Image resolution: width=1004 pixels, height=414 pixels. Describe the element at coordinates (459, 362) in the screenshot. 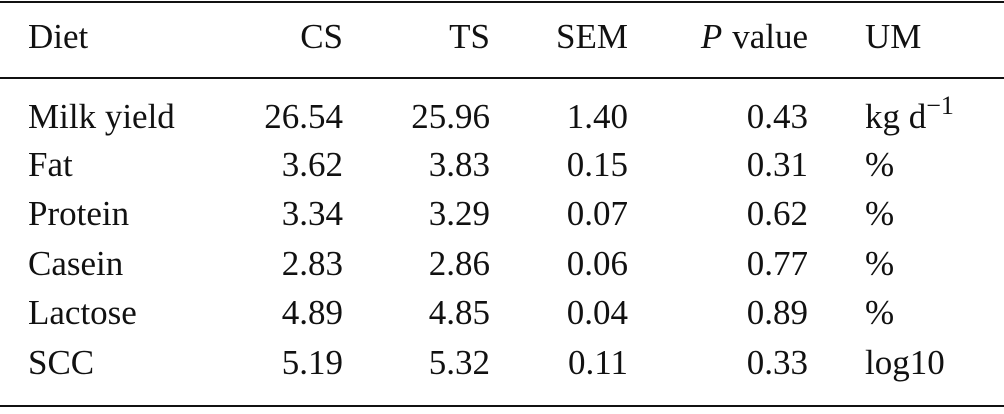

I see `cell: 5.32` at that location.